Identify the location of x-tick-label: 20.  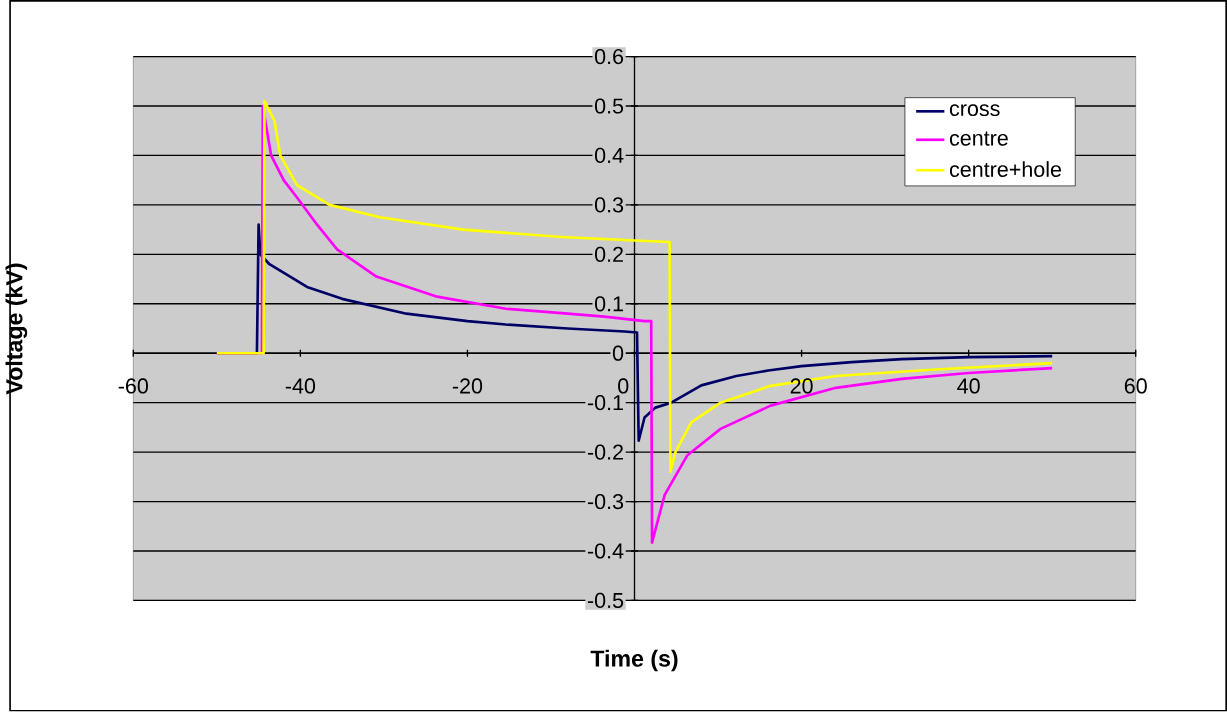
(801, 386).